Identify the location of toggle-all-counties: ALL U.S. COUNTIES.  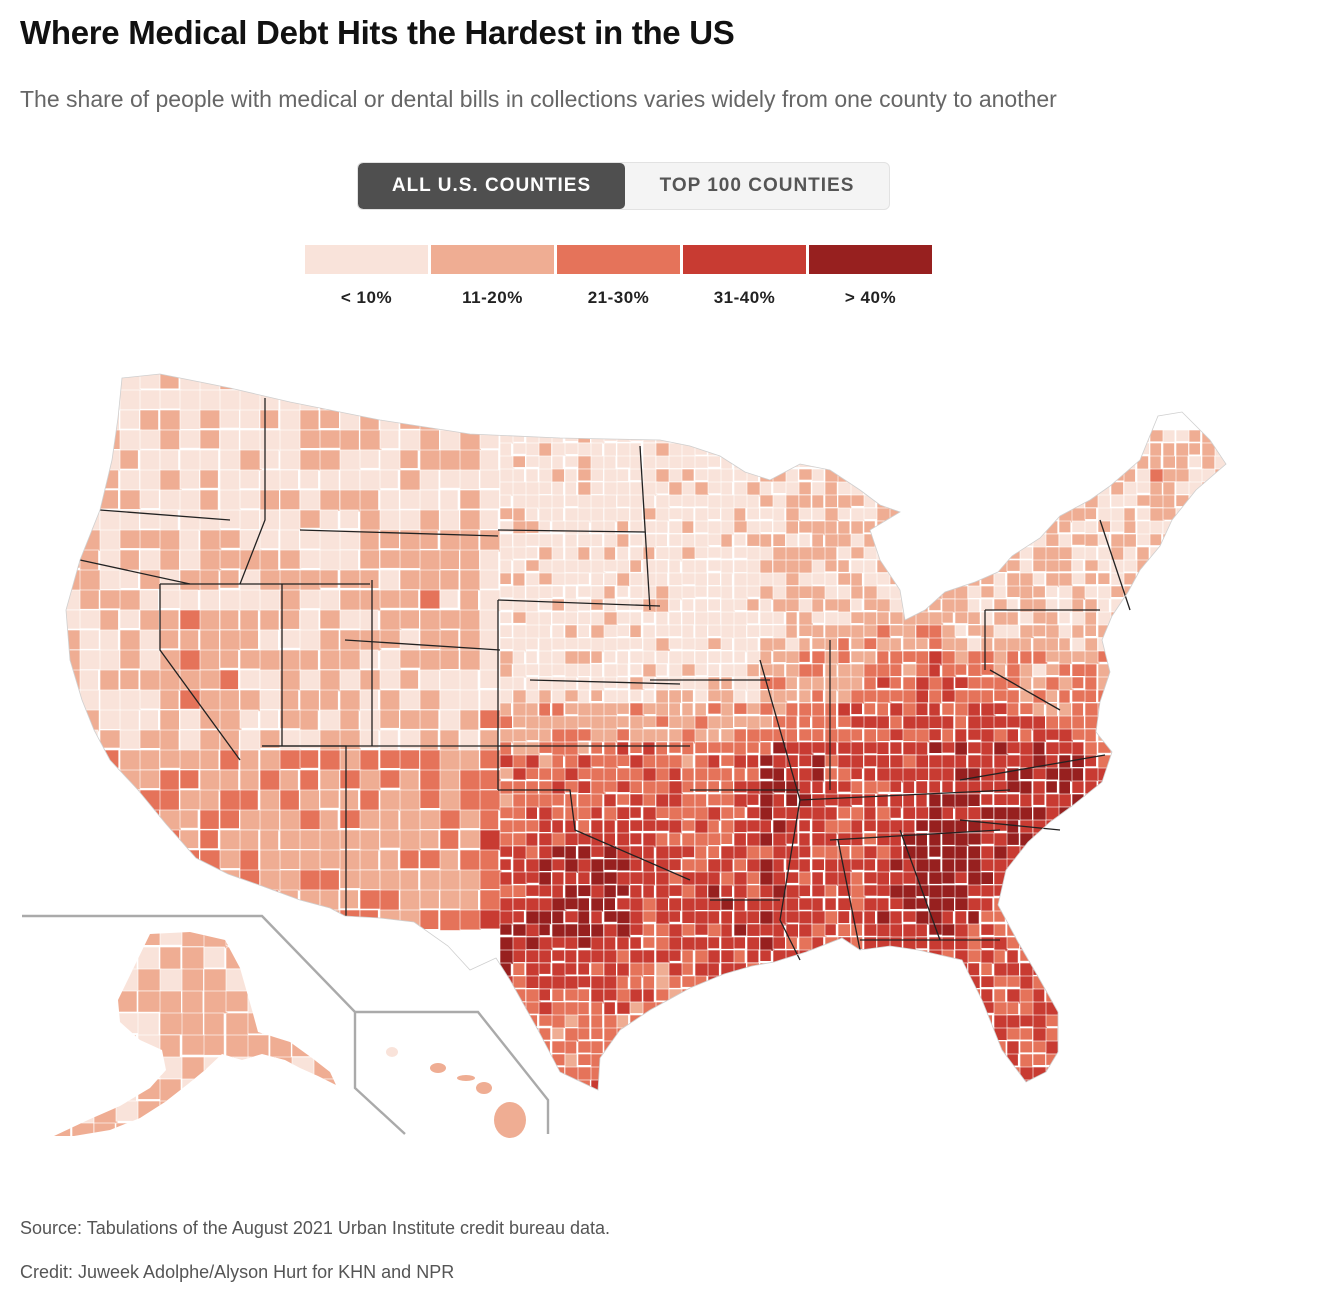
(491, 186).